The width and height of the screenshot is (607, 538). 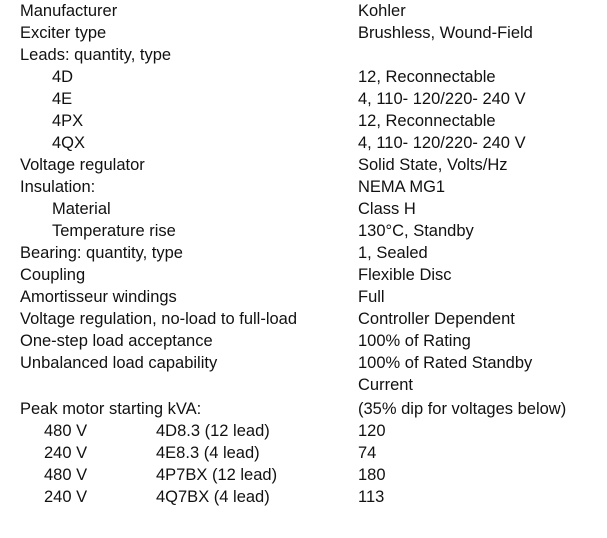 I want to click on spec-label: Voltage regulation, no-load to full-load, so click(x=159, y=319).